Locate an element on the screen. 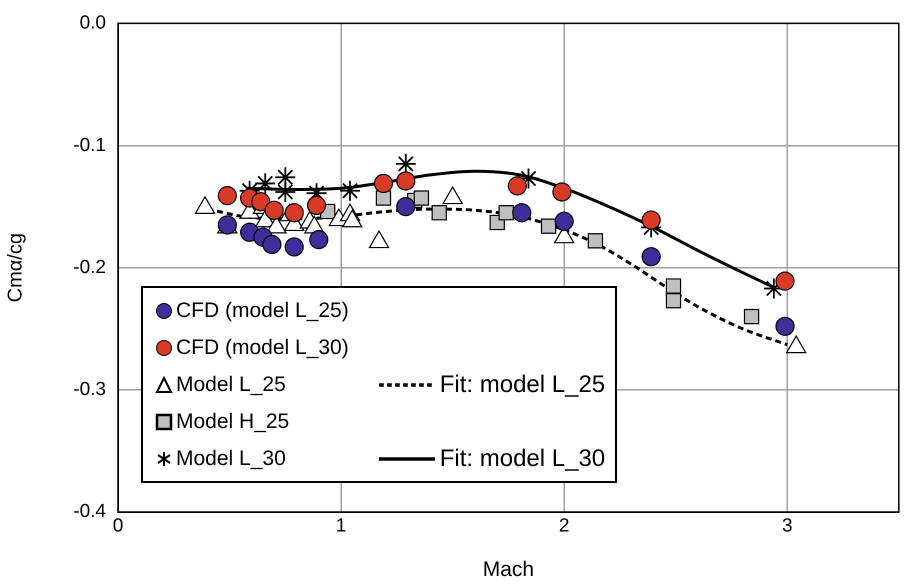 The width and height of the screenshot is (911, 587). y-tick-label: 0.0 is located at coordinates (93, 23).